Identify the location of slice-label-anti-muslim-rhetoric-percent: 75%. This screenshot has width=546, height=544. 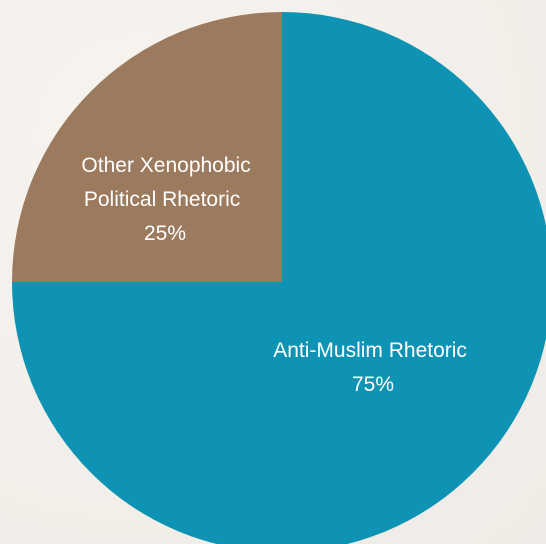
(373, 384).